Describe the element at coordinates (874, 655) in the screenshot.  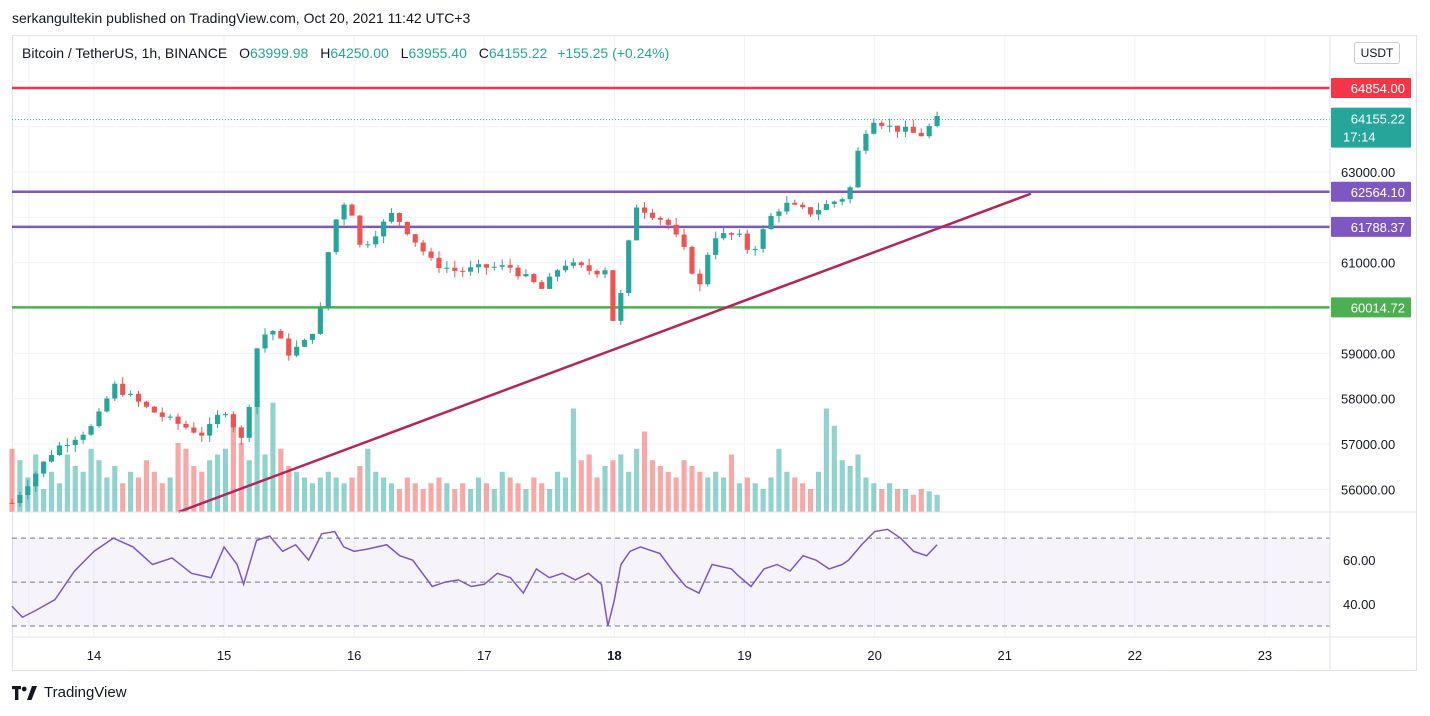
I see `x-tick-label: 20` at that location.